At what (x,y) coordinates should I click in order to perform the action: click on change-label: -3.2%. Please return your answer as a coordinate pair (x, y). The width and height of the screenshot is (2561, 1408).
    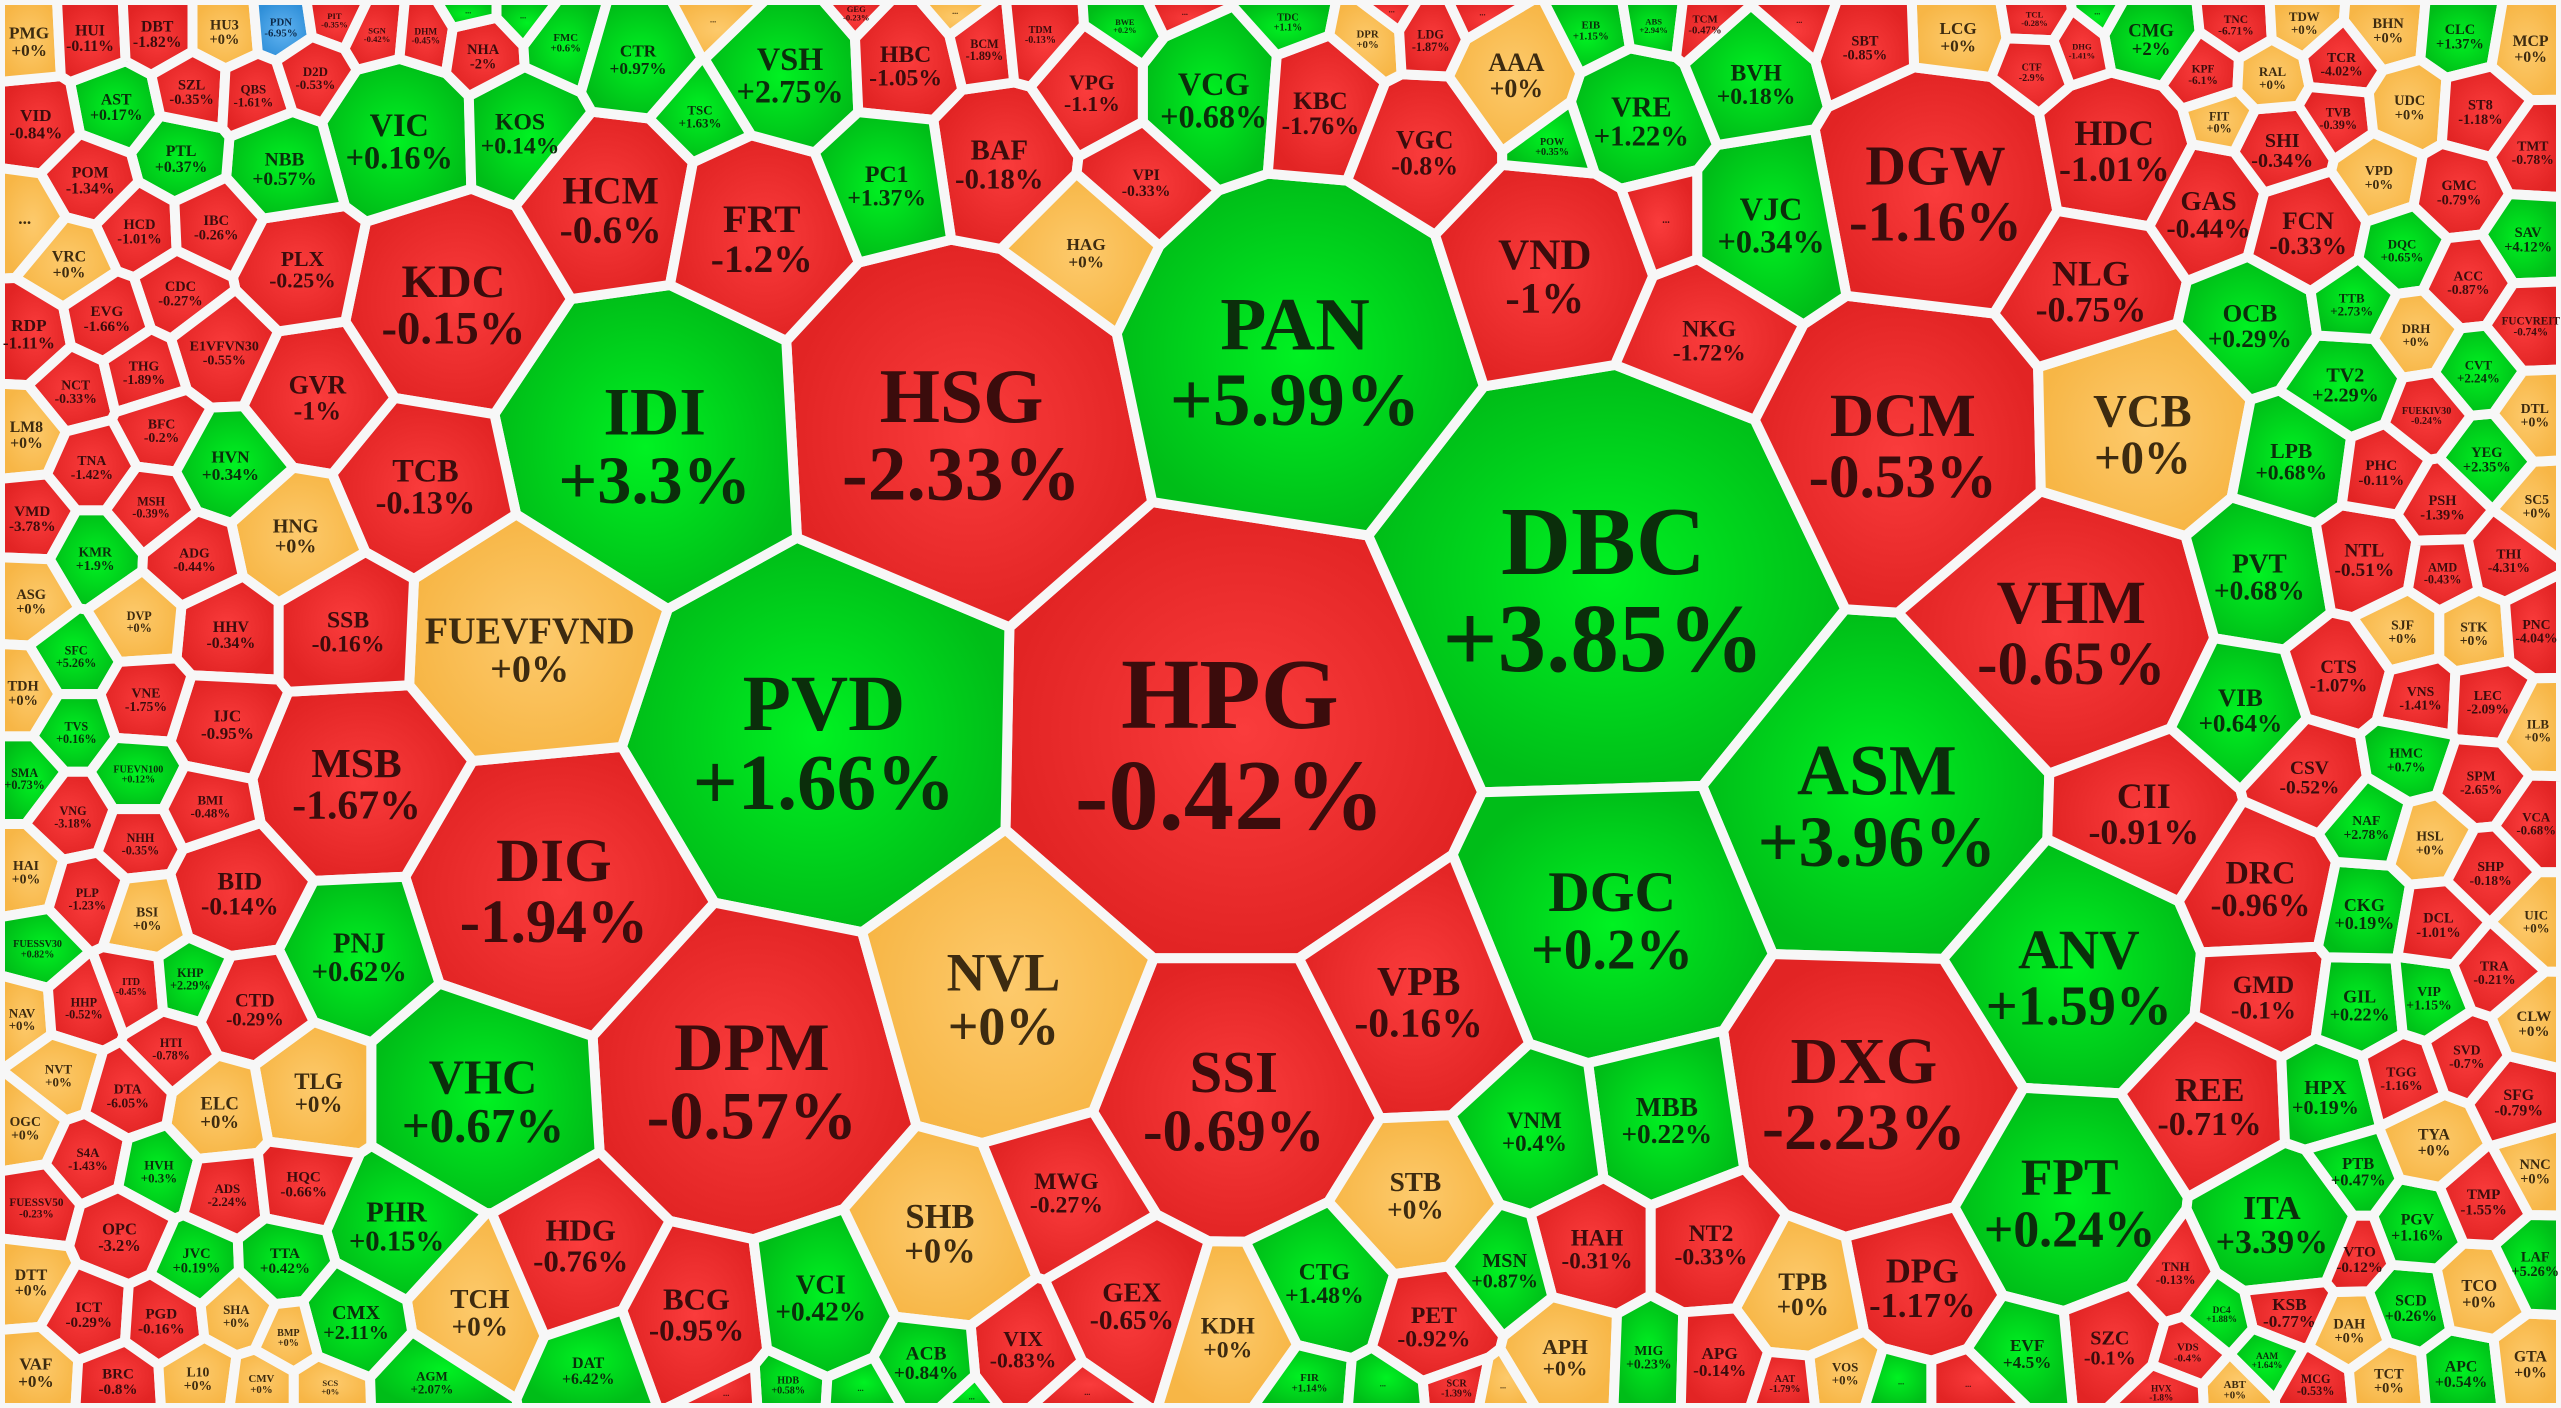
    Looking at the image, I should click on (119, 1245).